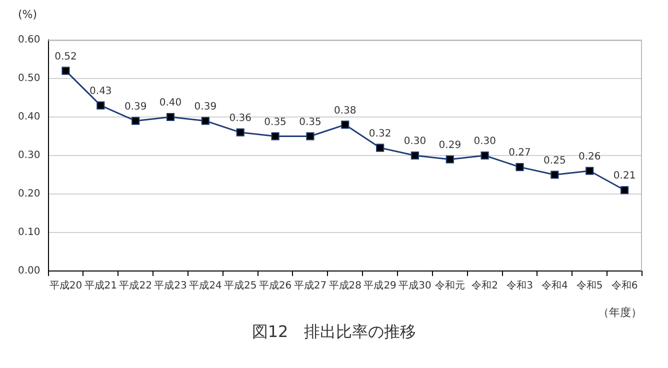 This screenshot has width=668, height=368. I want to click on x-tick-label: 平成21, so click(101, 286).